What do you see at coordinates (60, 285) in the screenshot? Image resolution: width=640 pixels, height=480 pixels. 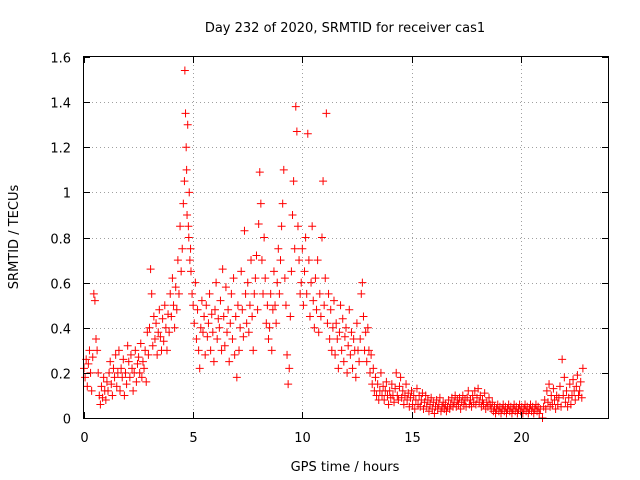 I see `y-tick-label: 0.6` at bounding box center [60, 285].